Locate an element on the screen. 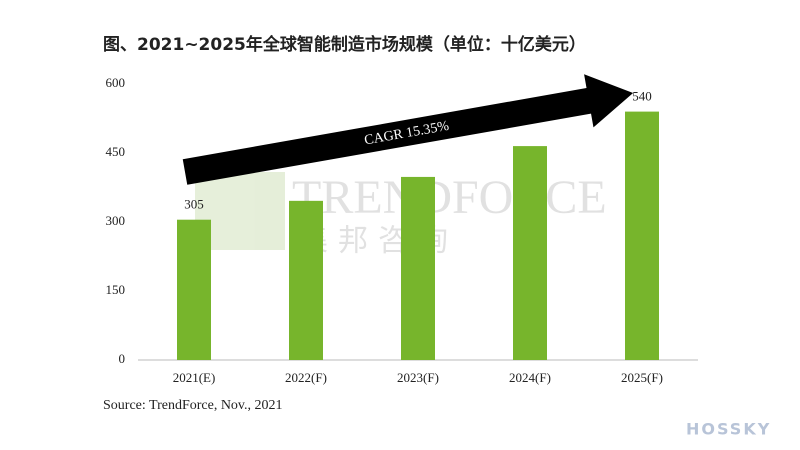 The width and height of the screenshot is (800, 450). source: Source: TrendForce, Nov., 2021 is located at coordinates (193, 405).